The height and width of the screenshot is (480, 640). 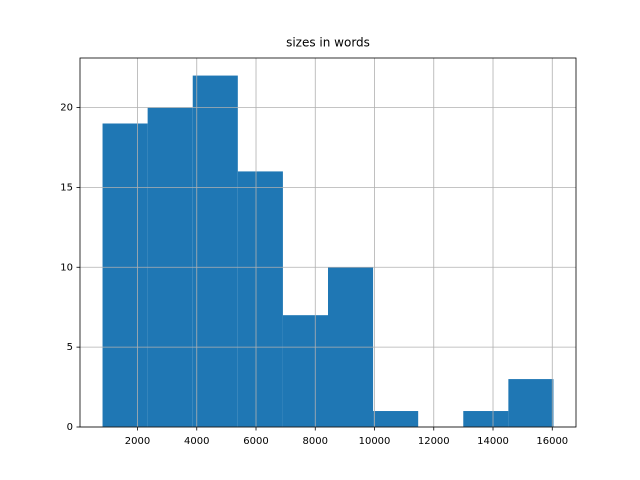 What do you see at coordinates (434, 441) in the screenshot?
I see `x-tick-label: 12000` at bounding box center [434, 441].